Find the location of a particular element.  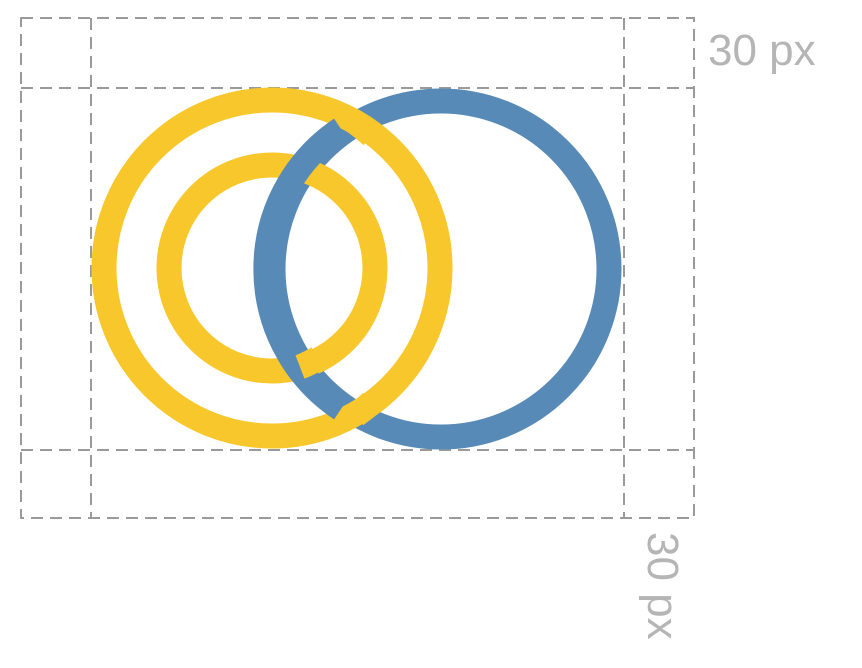

inner-yellow-overlap is located at coordinates (310, 363).